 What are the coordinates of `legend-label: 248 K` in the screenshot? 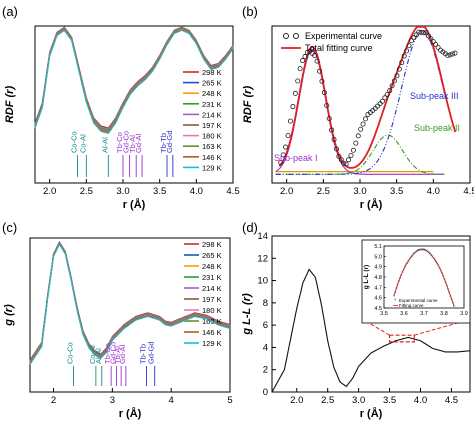 It's located at (212, 266).